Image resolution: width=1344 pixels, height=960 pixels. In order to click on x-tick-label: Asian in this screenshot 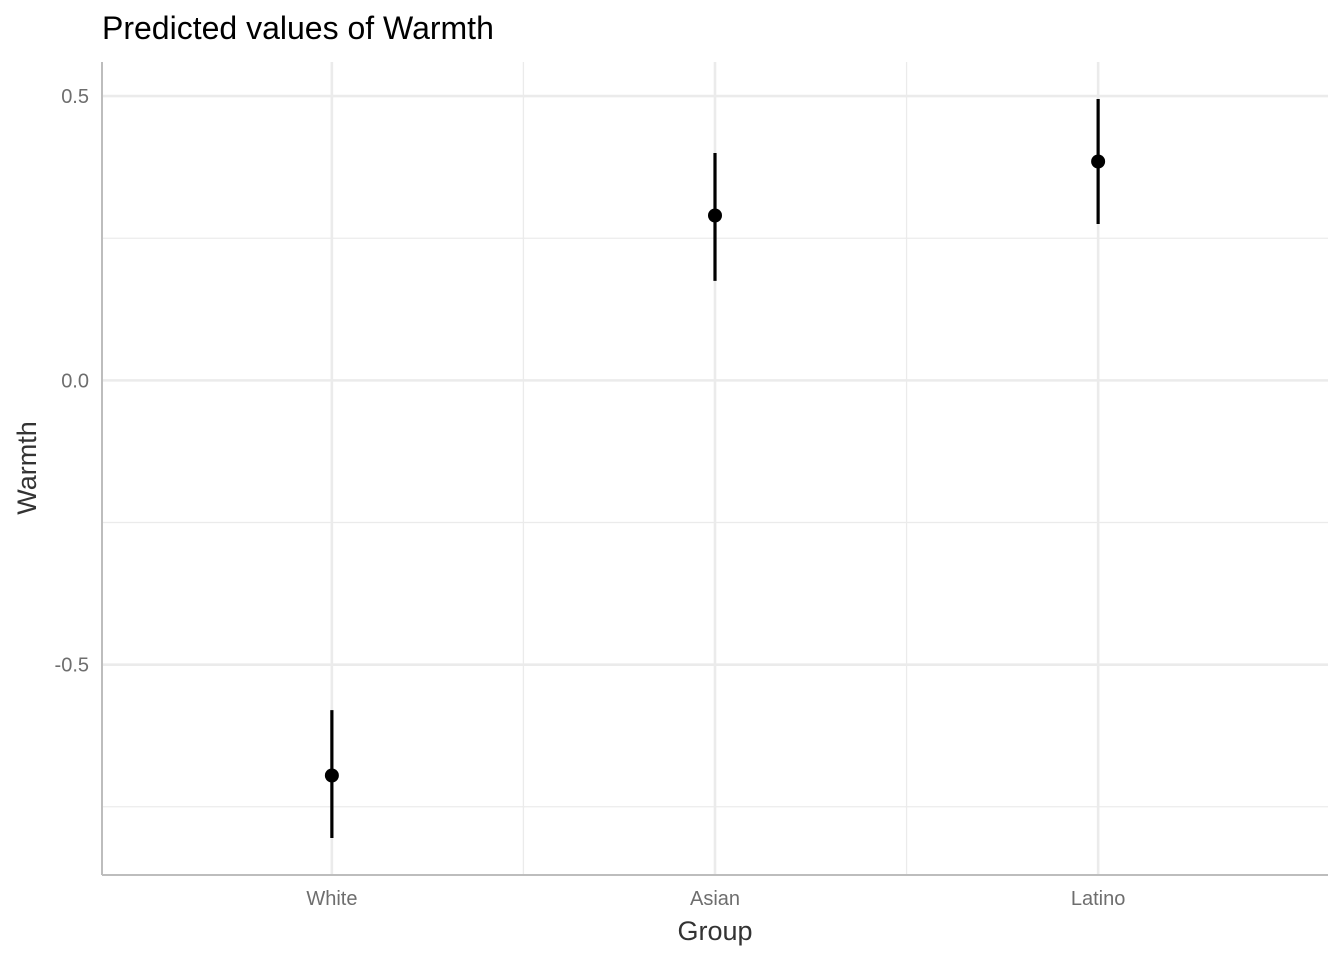, I will do `click(715, 899)`.